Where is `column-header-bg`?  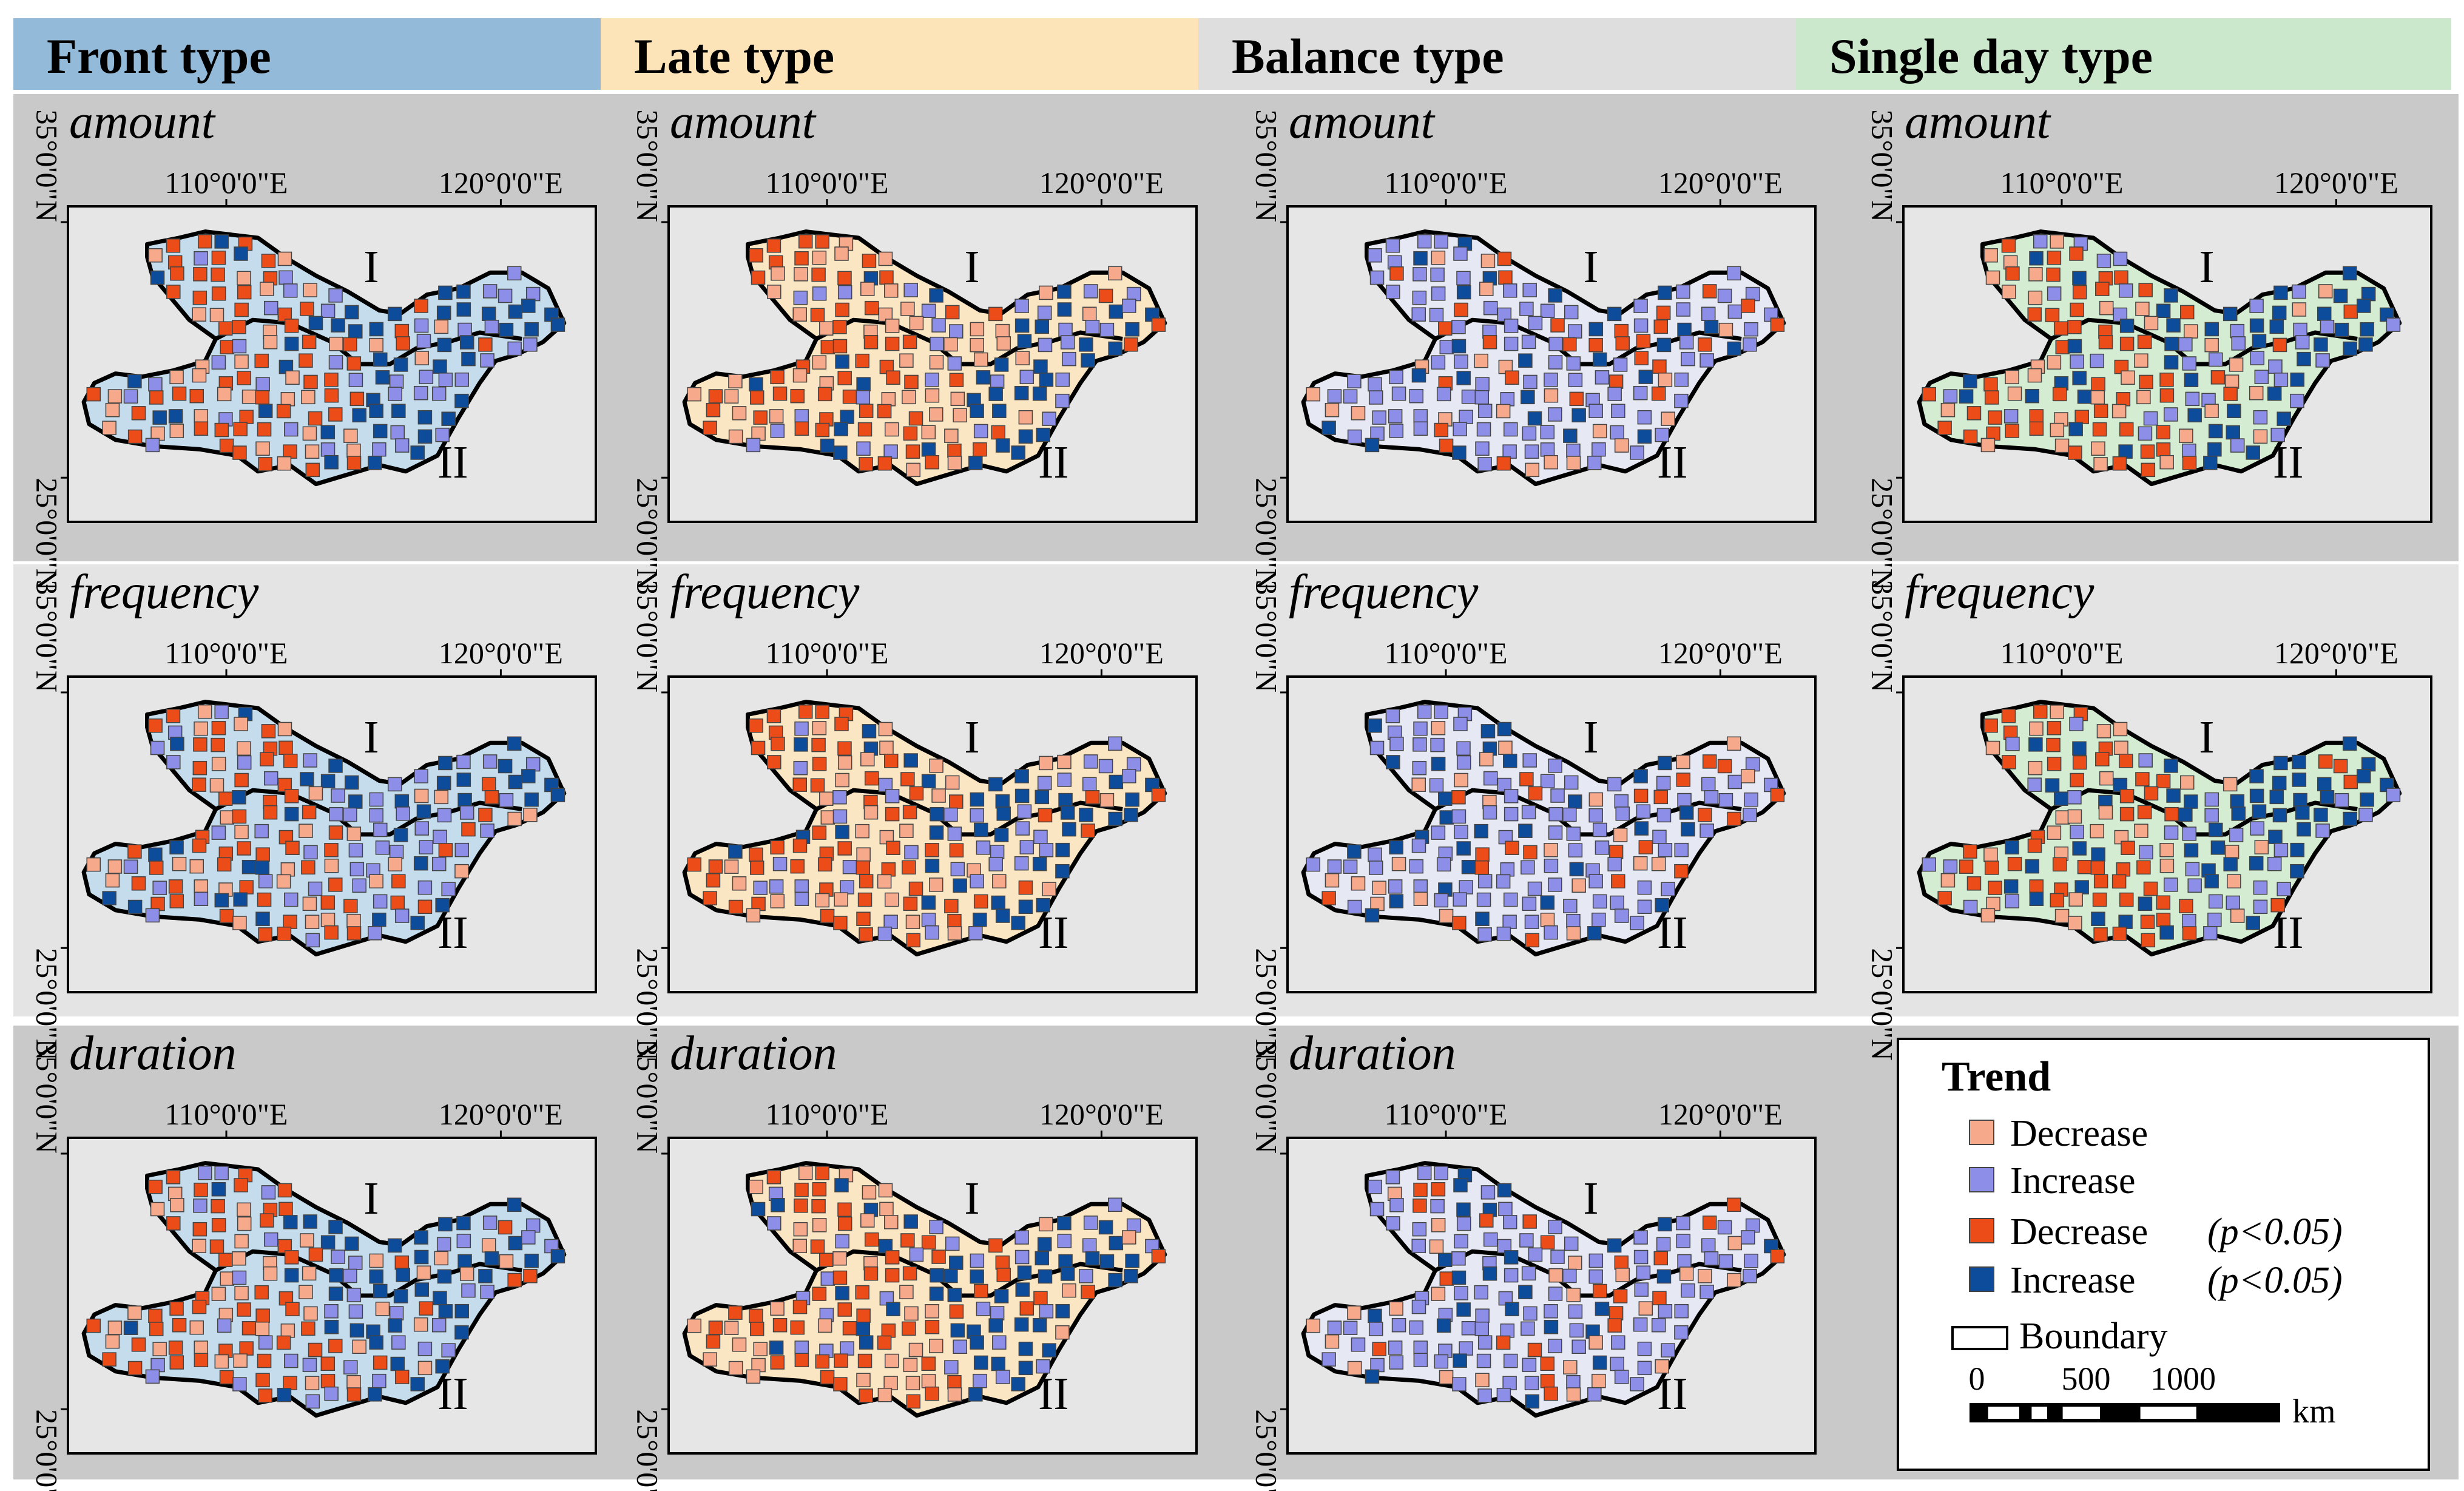
column-header-bg is located at coordinates (899, 54).